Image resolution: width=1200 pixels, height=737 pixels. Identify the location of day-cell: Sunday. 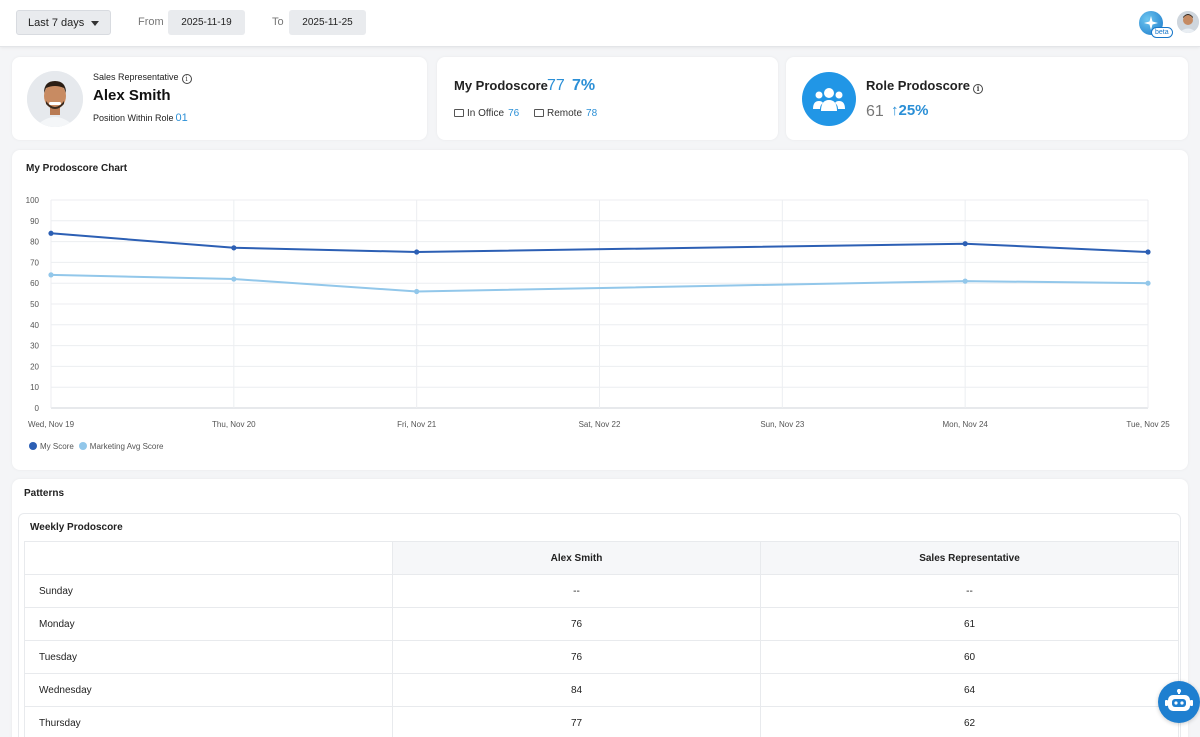
(208, 591).